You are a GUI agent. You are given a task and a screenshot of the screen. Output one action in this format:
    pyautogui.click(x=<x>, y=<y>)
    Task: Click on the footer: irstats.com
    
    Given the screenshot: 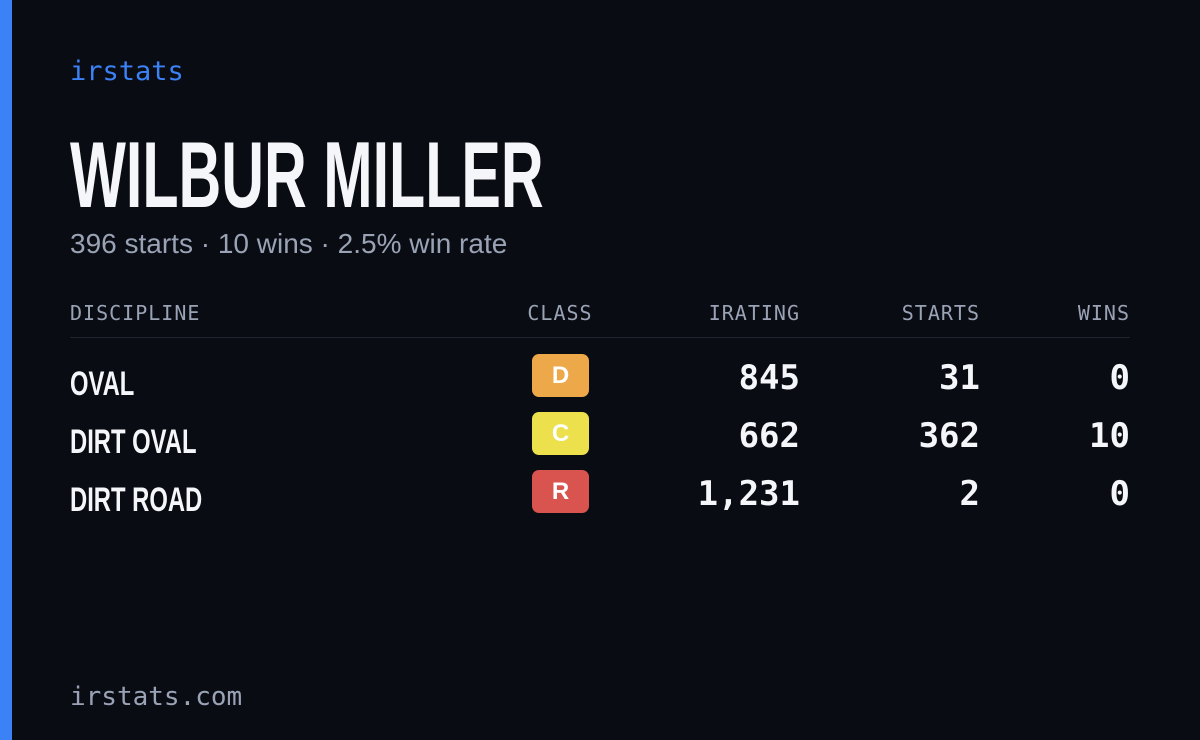 What is the action you would take?
    pyautogui.click(x=156, y=697)
    